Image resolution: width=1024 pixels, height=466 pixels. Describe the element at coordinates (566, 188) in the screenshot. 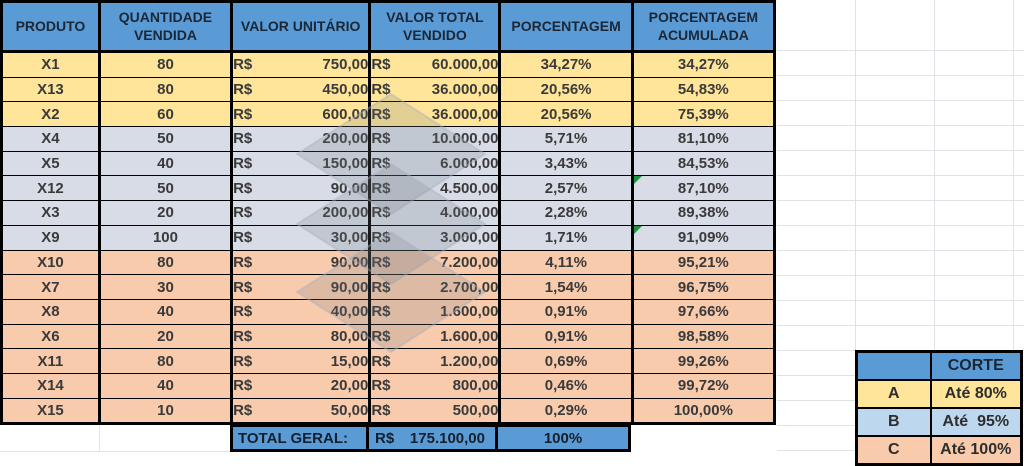

I see `percentage-cell: 2,57%` at that location.